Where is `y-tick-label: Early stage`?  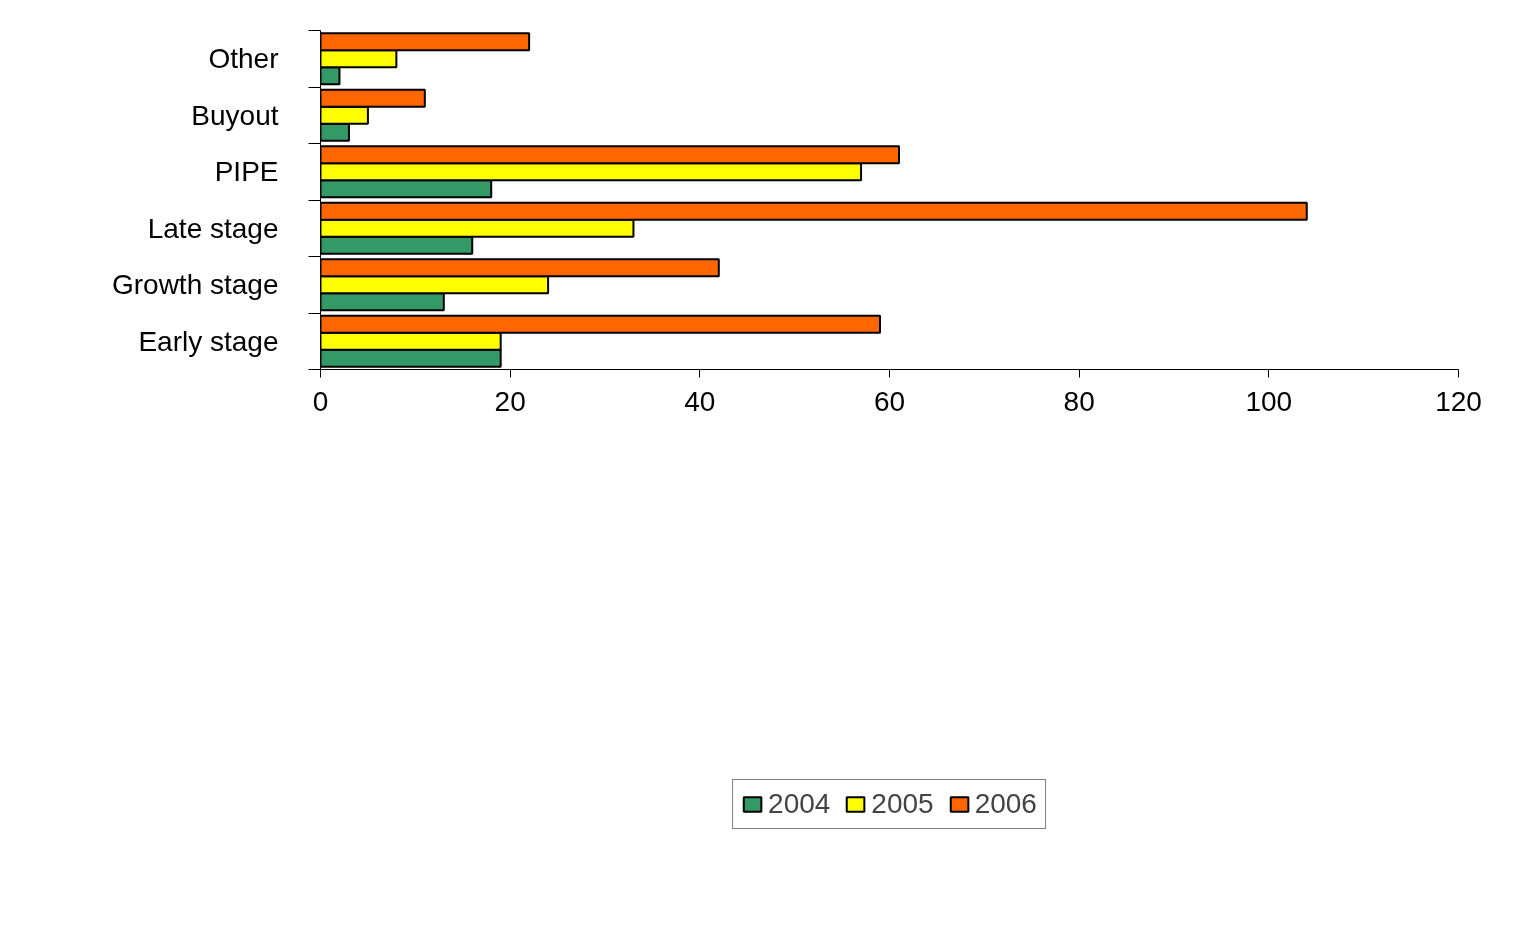 y-tick-label: Early stage is located at coordinates (208, 341).